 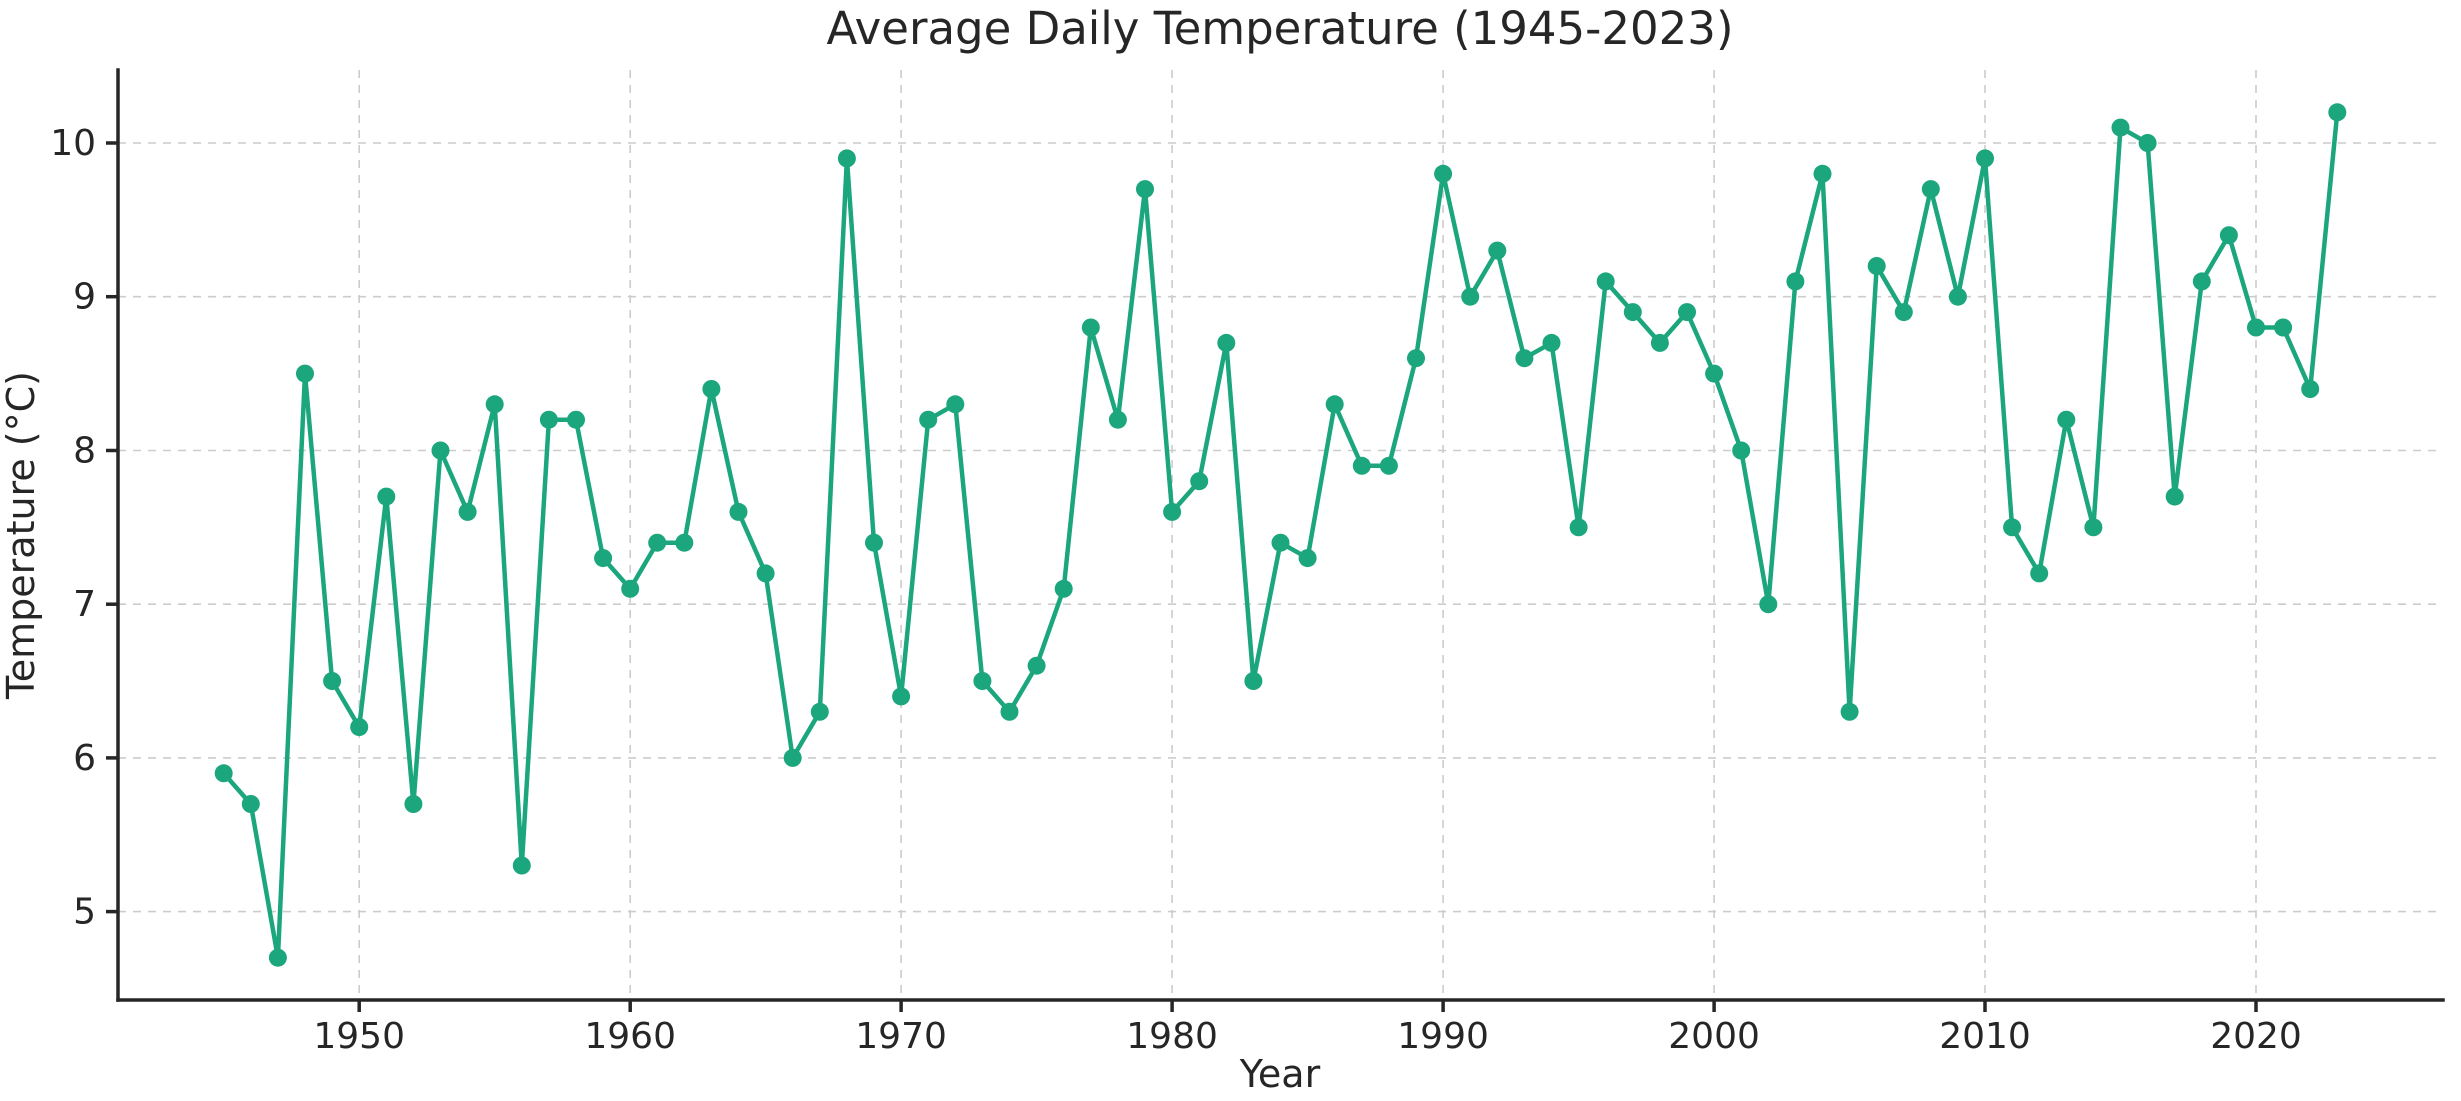 I want to click on x-tick-label: 1950, so click(x=359, y=1036).